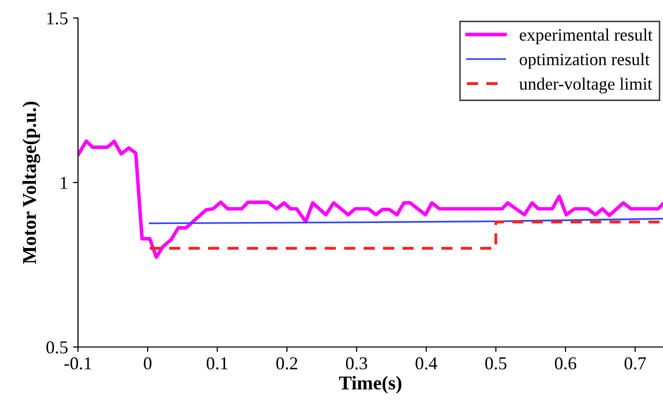 The image size is (663, 414). I want to click on x-tick-label: 0, so click(148, 363).